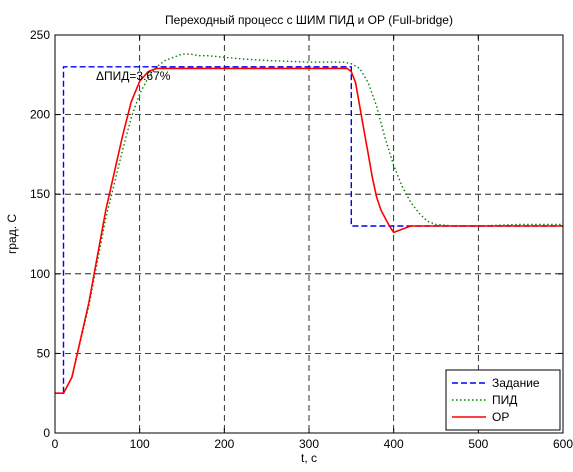 The width and height of the screenshot is (573, 472). Describe the element at coordinates (133, 76) in the screenshot. I see `annotation-delta-pid: ΔПИД=3.67%` at that location.